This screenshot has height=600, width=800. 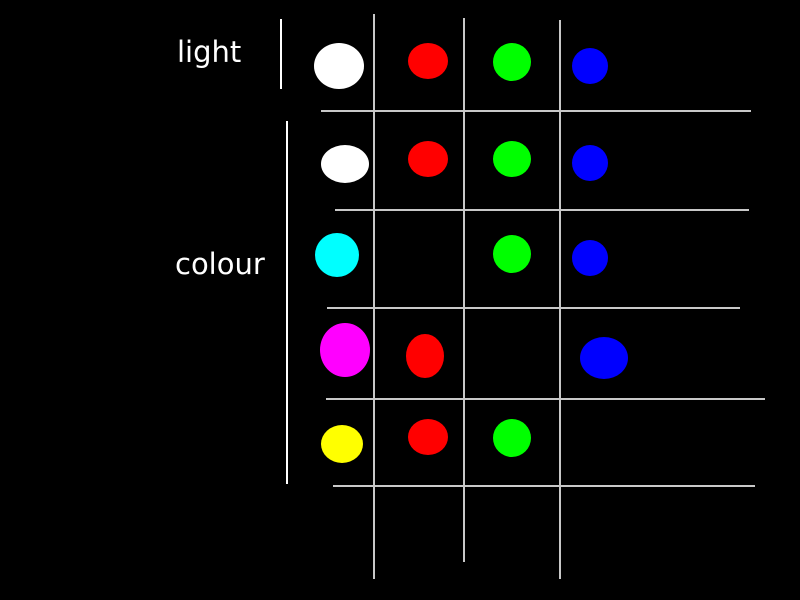 What do you see at coordinates (220, 264) in the screenshot?
I see `colour-label: colour` at bounding box center [220, 264].